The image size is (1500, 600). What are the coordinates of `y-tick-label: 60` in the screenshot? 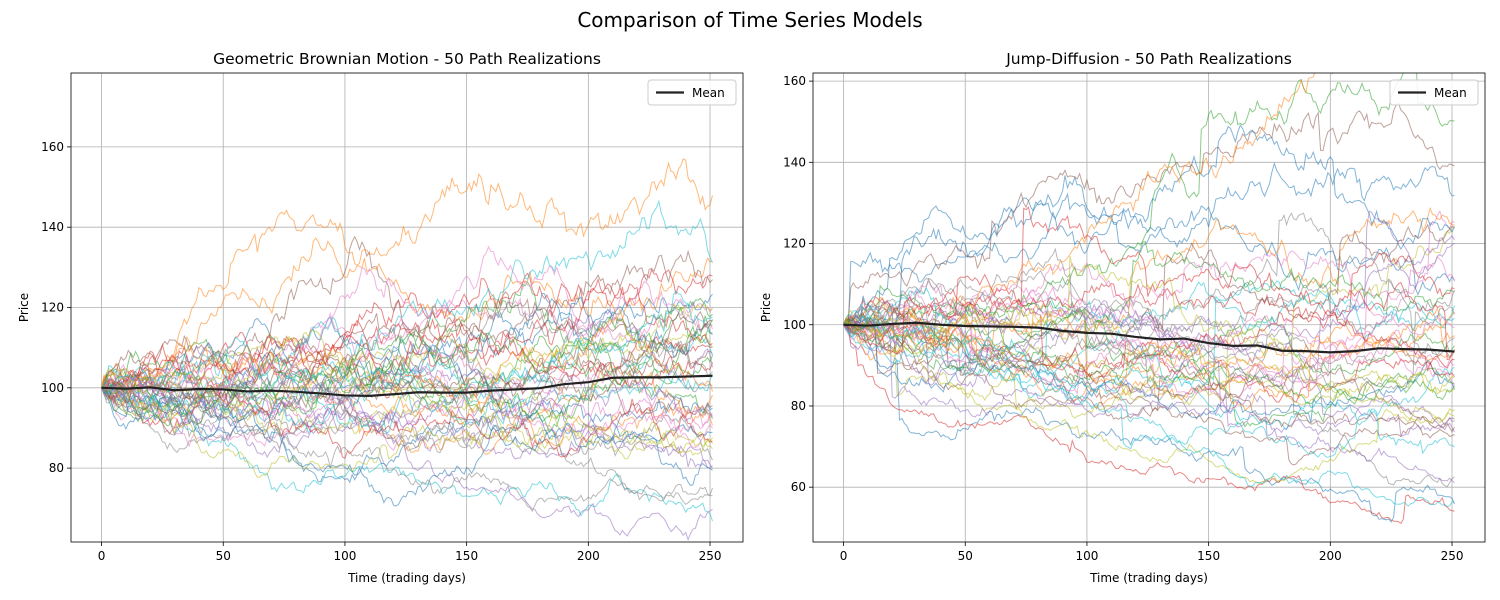 It's located at (798, 487).